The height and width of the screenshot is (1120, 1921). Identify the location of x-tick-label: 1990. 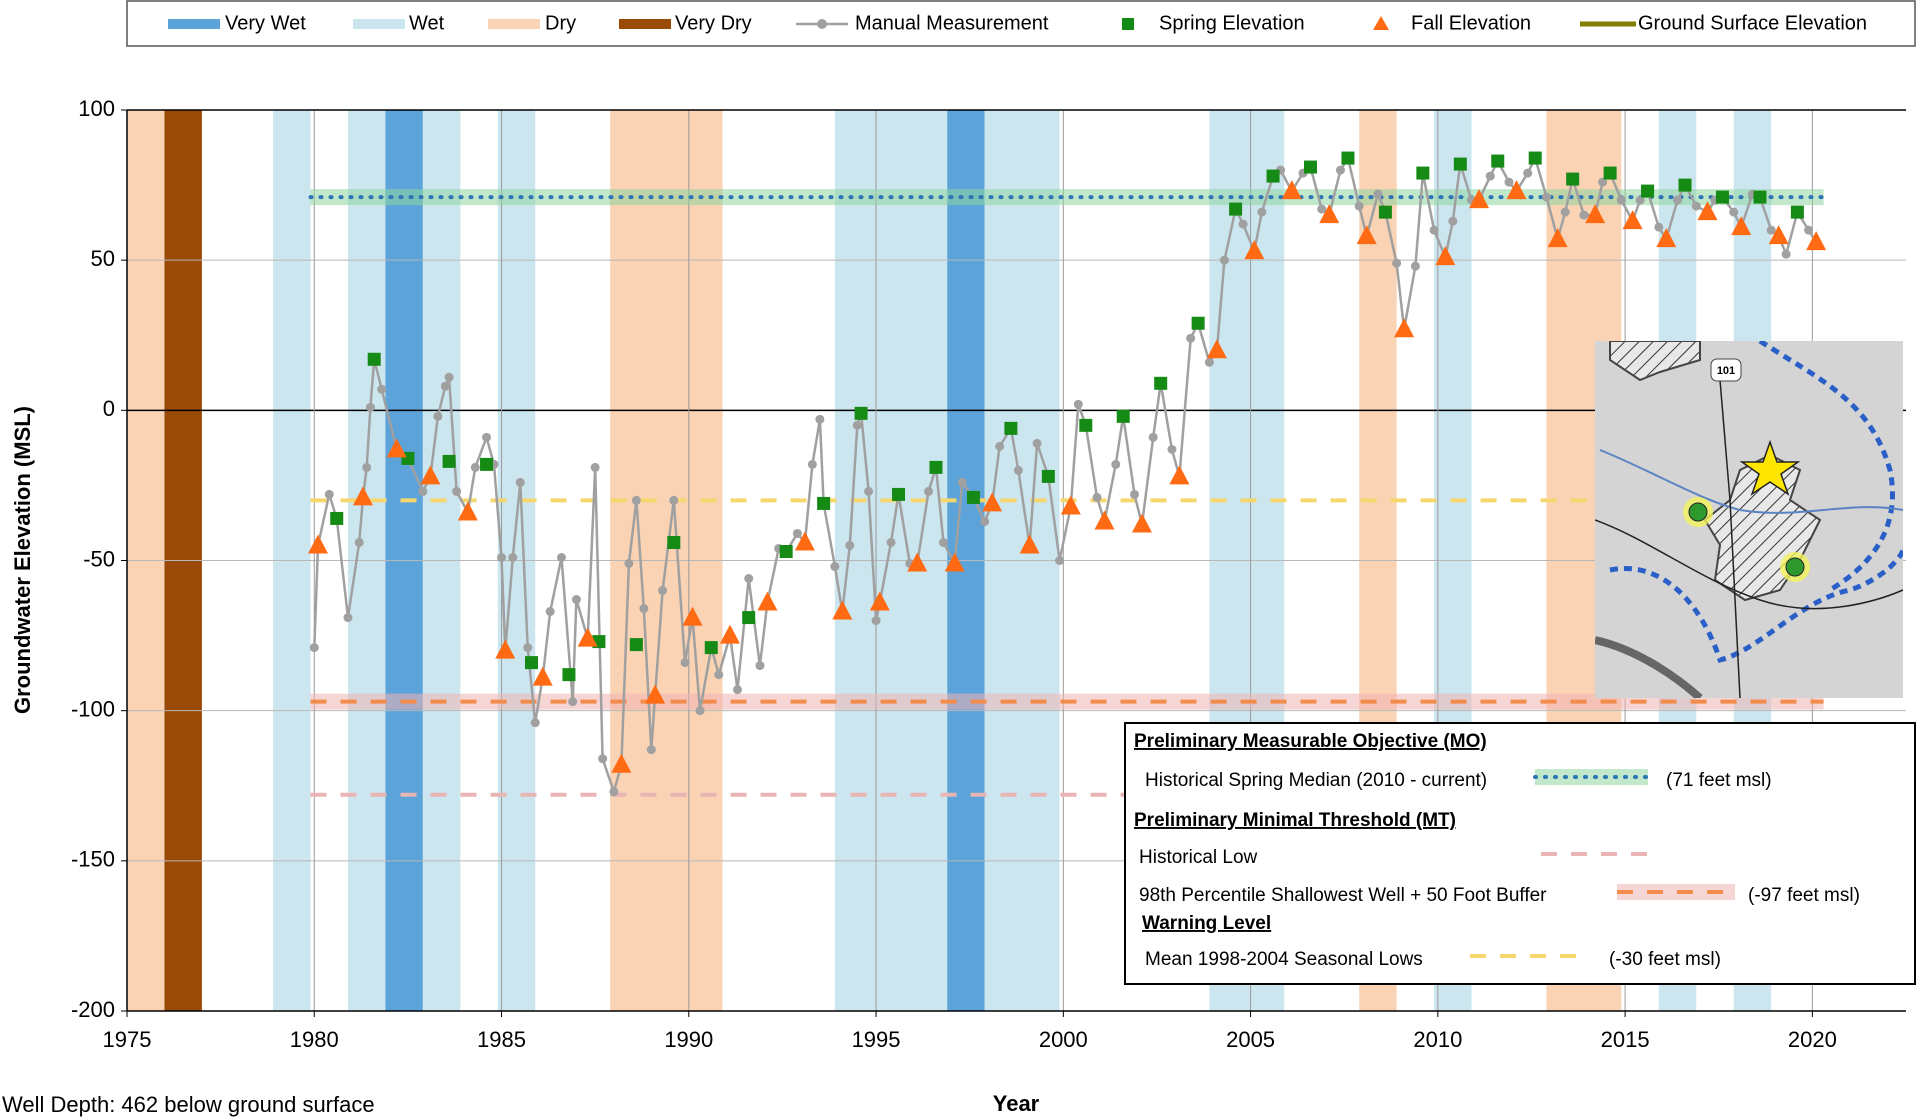
(688, 1039).